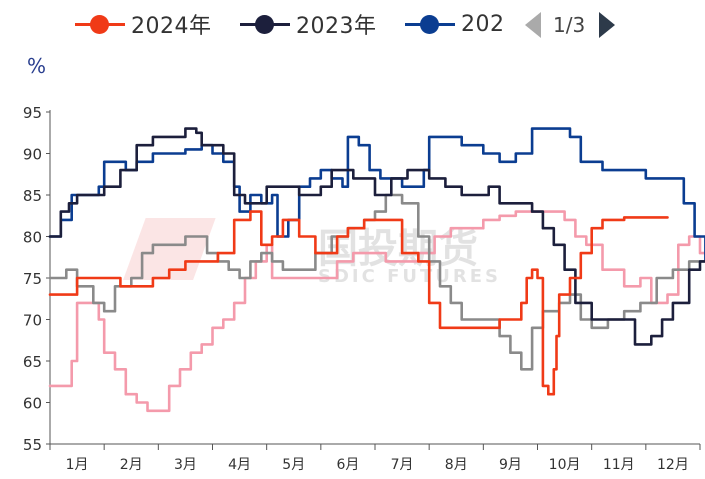 The width and height of the screenshot is (705, 479). I want to click on x-tick-label: 9月, so click(510, 465).